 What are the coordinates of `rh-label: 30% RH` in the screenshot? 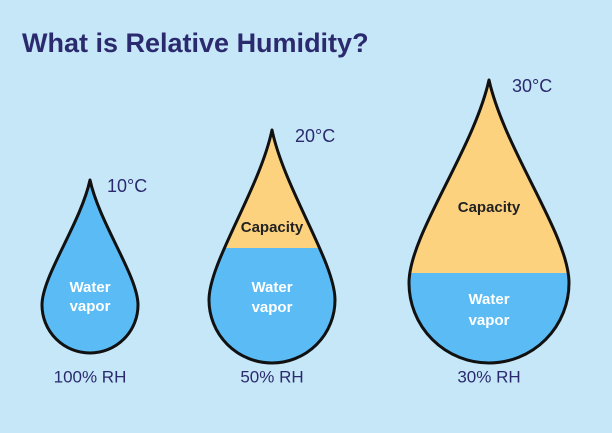 It's located at (488, 376).